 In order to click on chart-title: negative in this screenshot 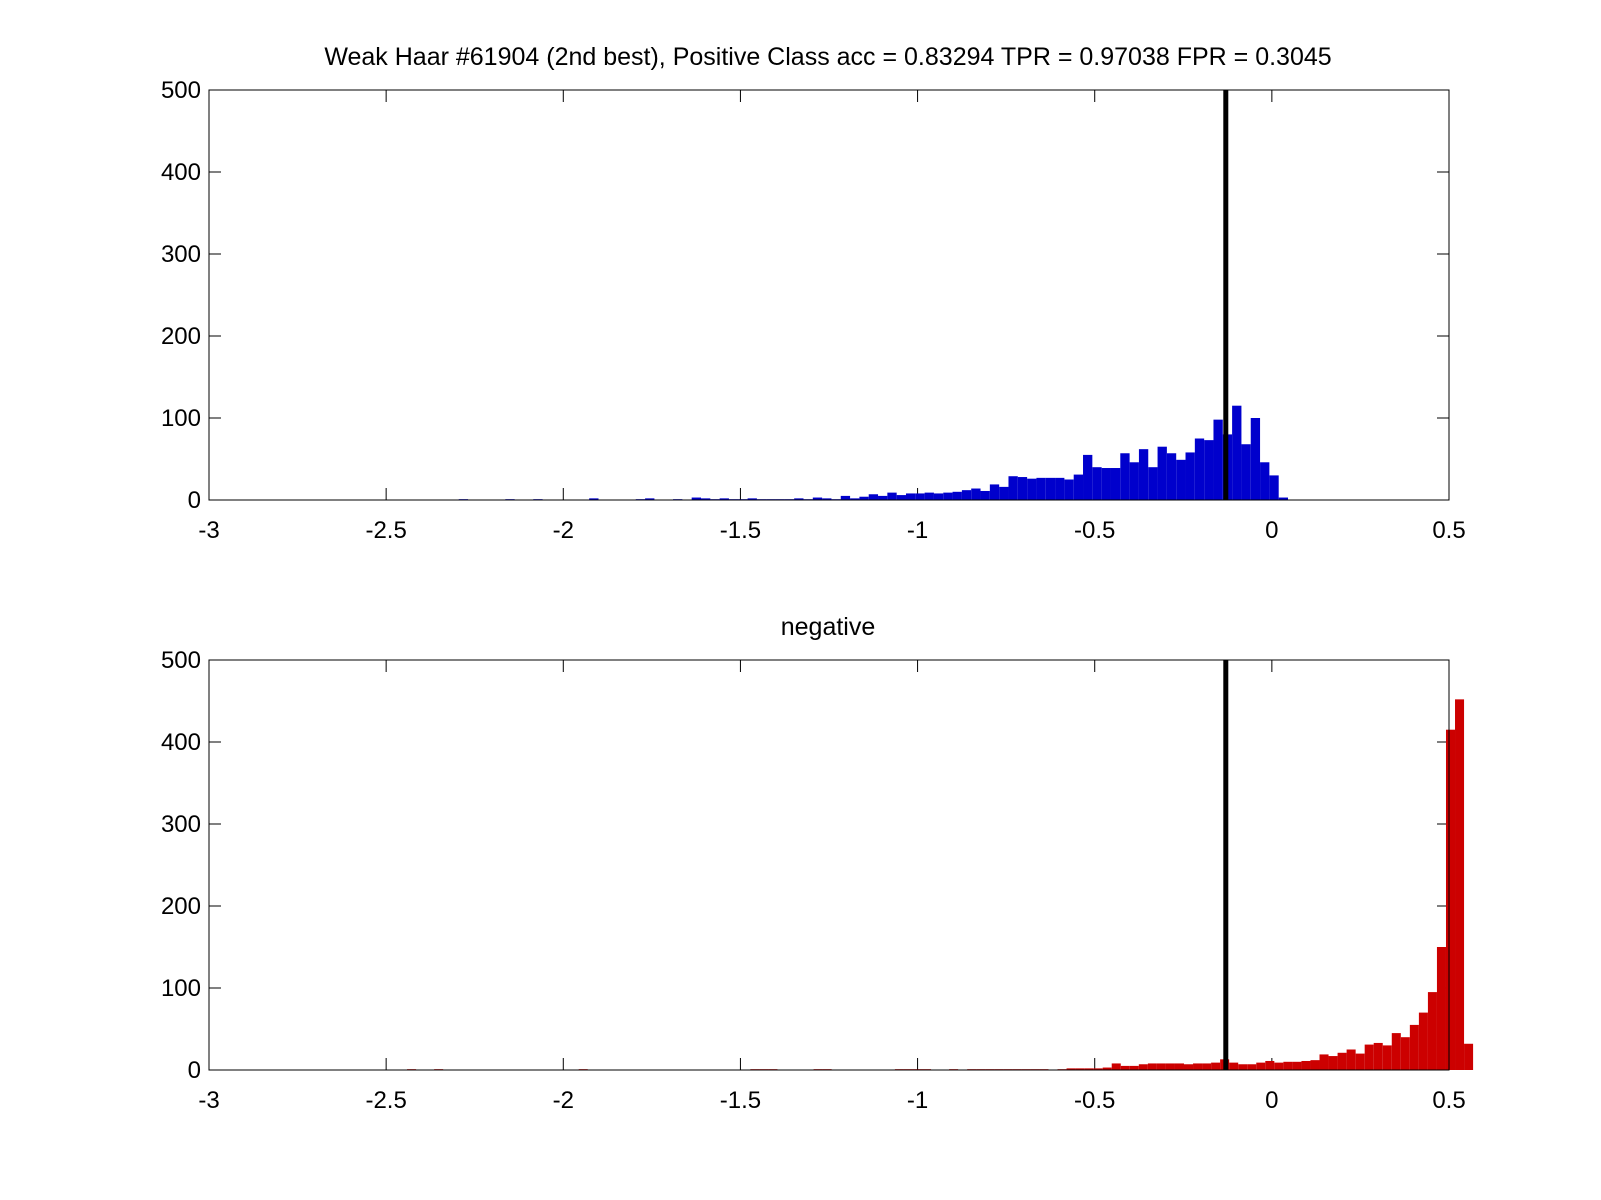, I will do `click(828, 627)`.